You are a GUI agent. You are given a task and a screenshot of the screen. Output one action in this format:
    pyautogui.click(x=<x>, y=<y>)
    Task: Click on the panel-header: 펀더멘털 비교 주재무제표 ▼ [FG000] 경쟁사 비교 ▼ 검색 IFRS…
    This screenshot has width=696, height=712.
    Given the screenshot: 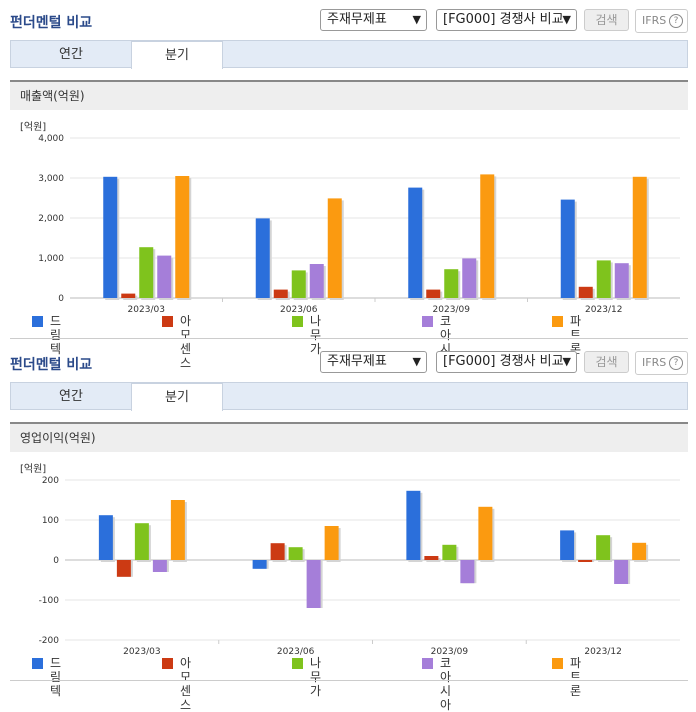 What is the action you would take?
    pyautogui.click(x=348, y=358)
    